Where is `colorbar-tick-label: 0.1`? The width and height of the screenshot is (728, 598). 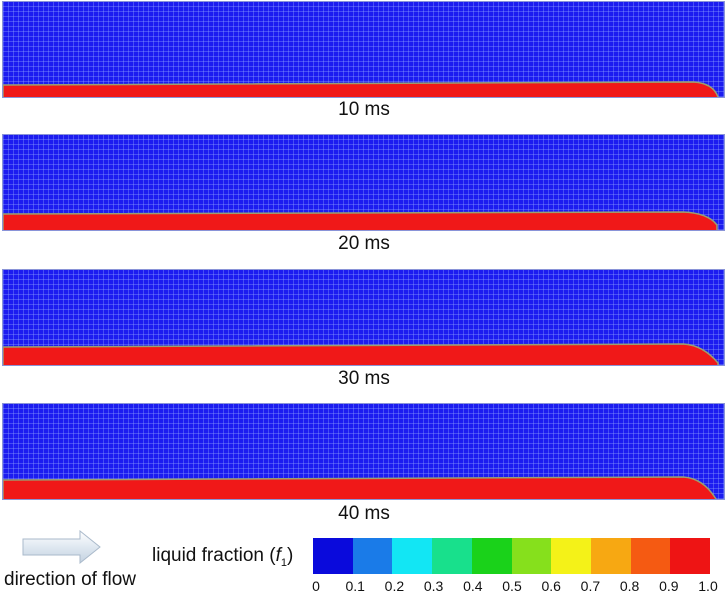 colorbar-tick-label: 0.1 is located at coordinates (355, 586).